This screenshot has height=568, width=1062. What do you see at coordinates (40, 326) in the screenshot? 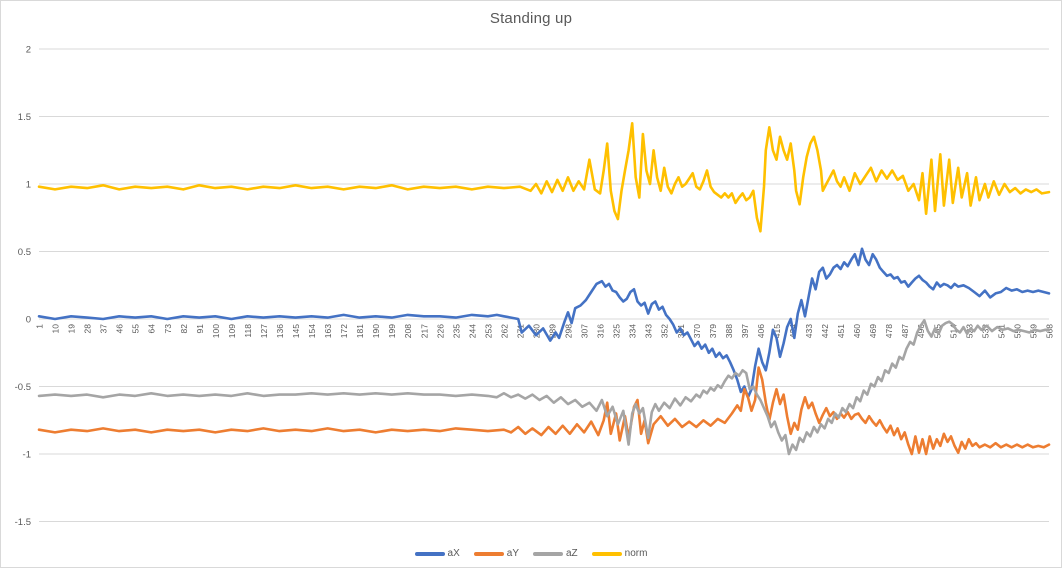
I see `x-axis-label: 1` at bounding box center [40, 326].